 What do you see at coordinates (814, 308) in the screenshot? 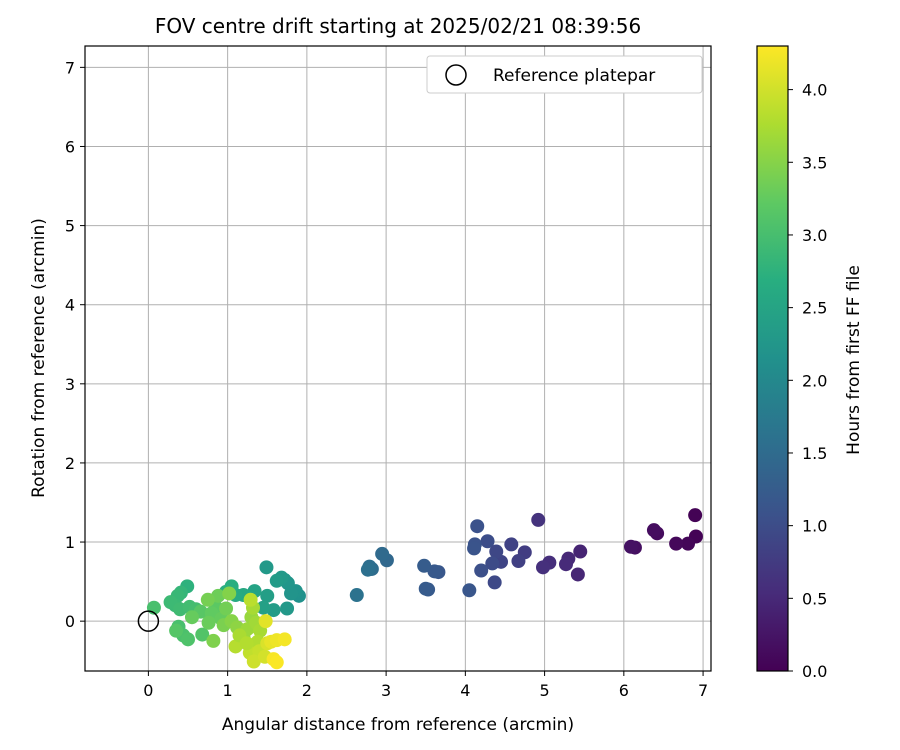
I see `colorbar-tick-label: 2.5` at bounding box center [814, 308].